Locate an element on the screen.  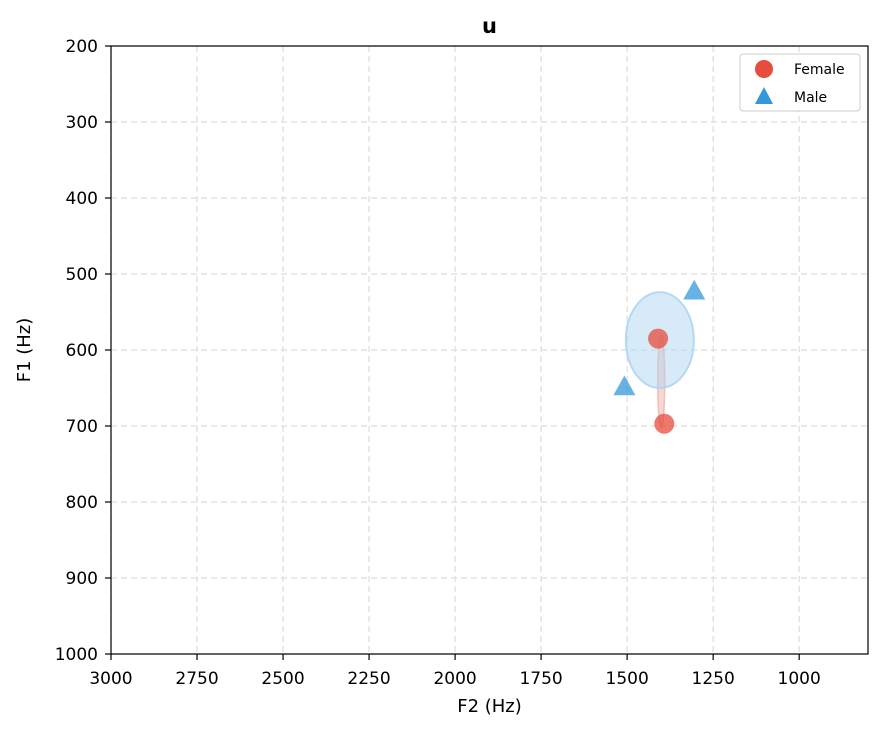
y-tick-label: 1000 is located at coordinates (76, 655).